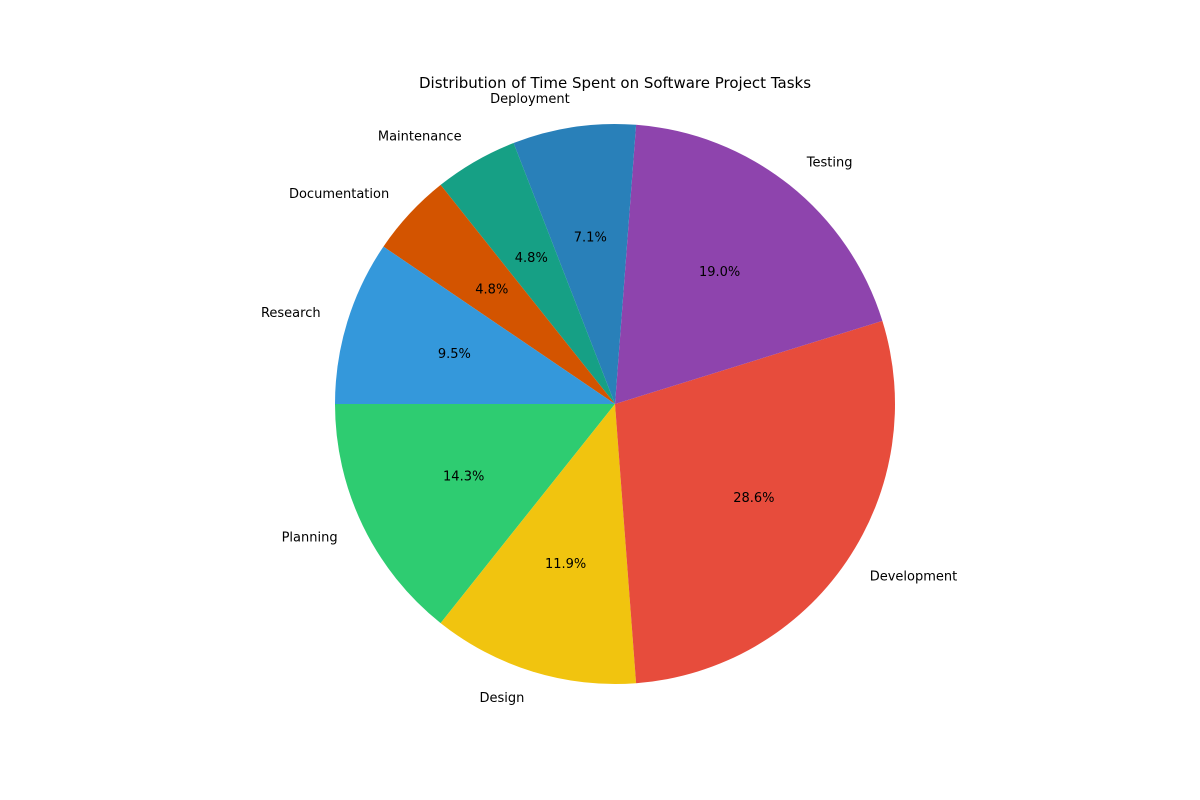 The height and width of the screenshot is (800, 1200). What do you see at coordinates (291, 313) in the screenshot?
I see `pie-category-label-research: Research` at bounding box center [291, 313].